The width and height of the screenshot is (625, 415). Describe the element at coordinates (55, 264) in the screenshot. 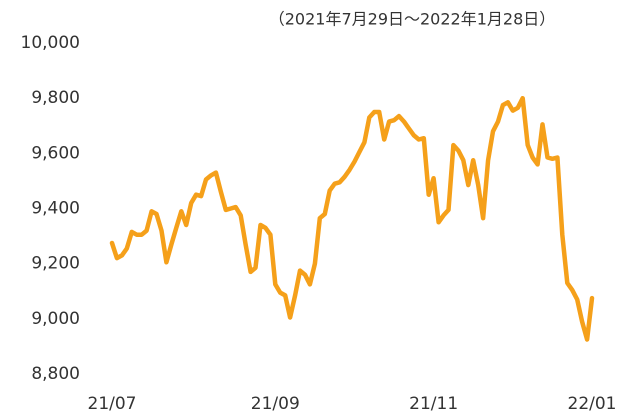

I see `y-tick-label: 9,200` at that location.